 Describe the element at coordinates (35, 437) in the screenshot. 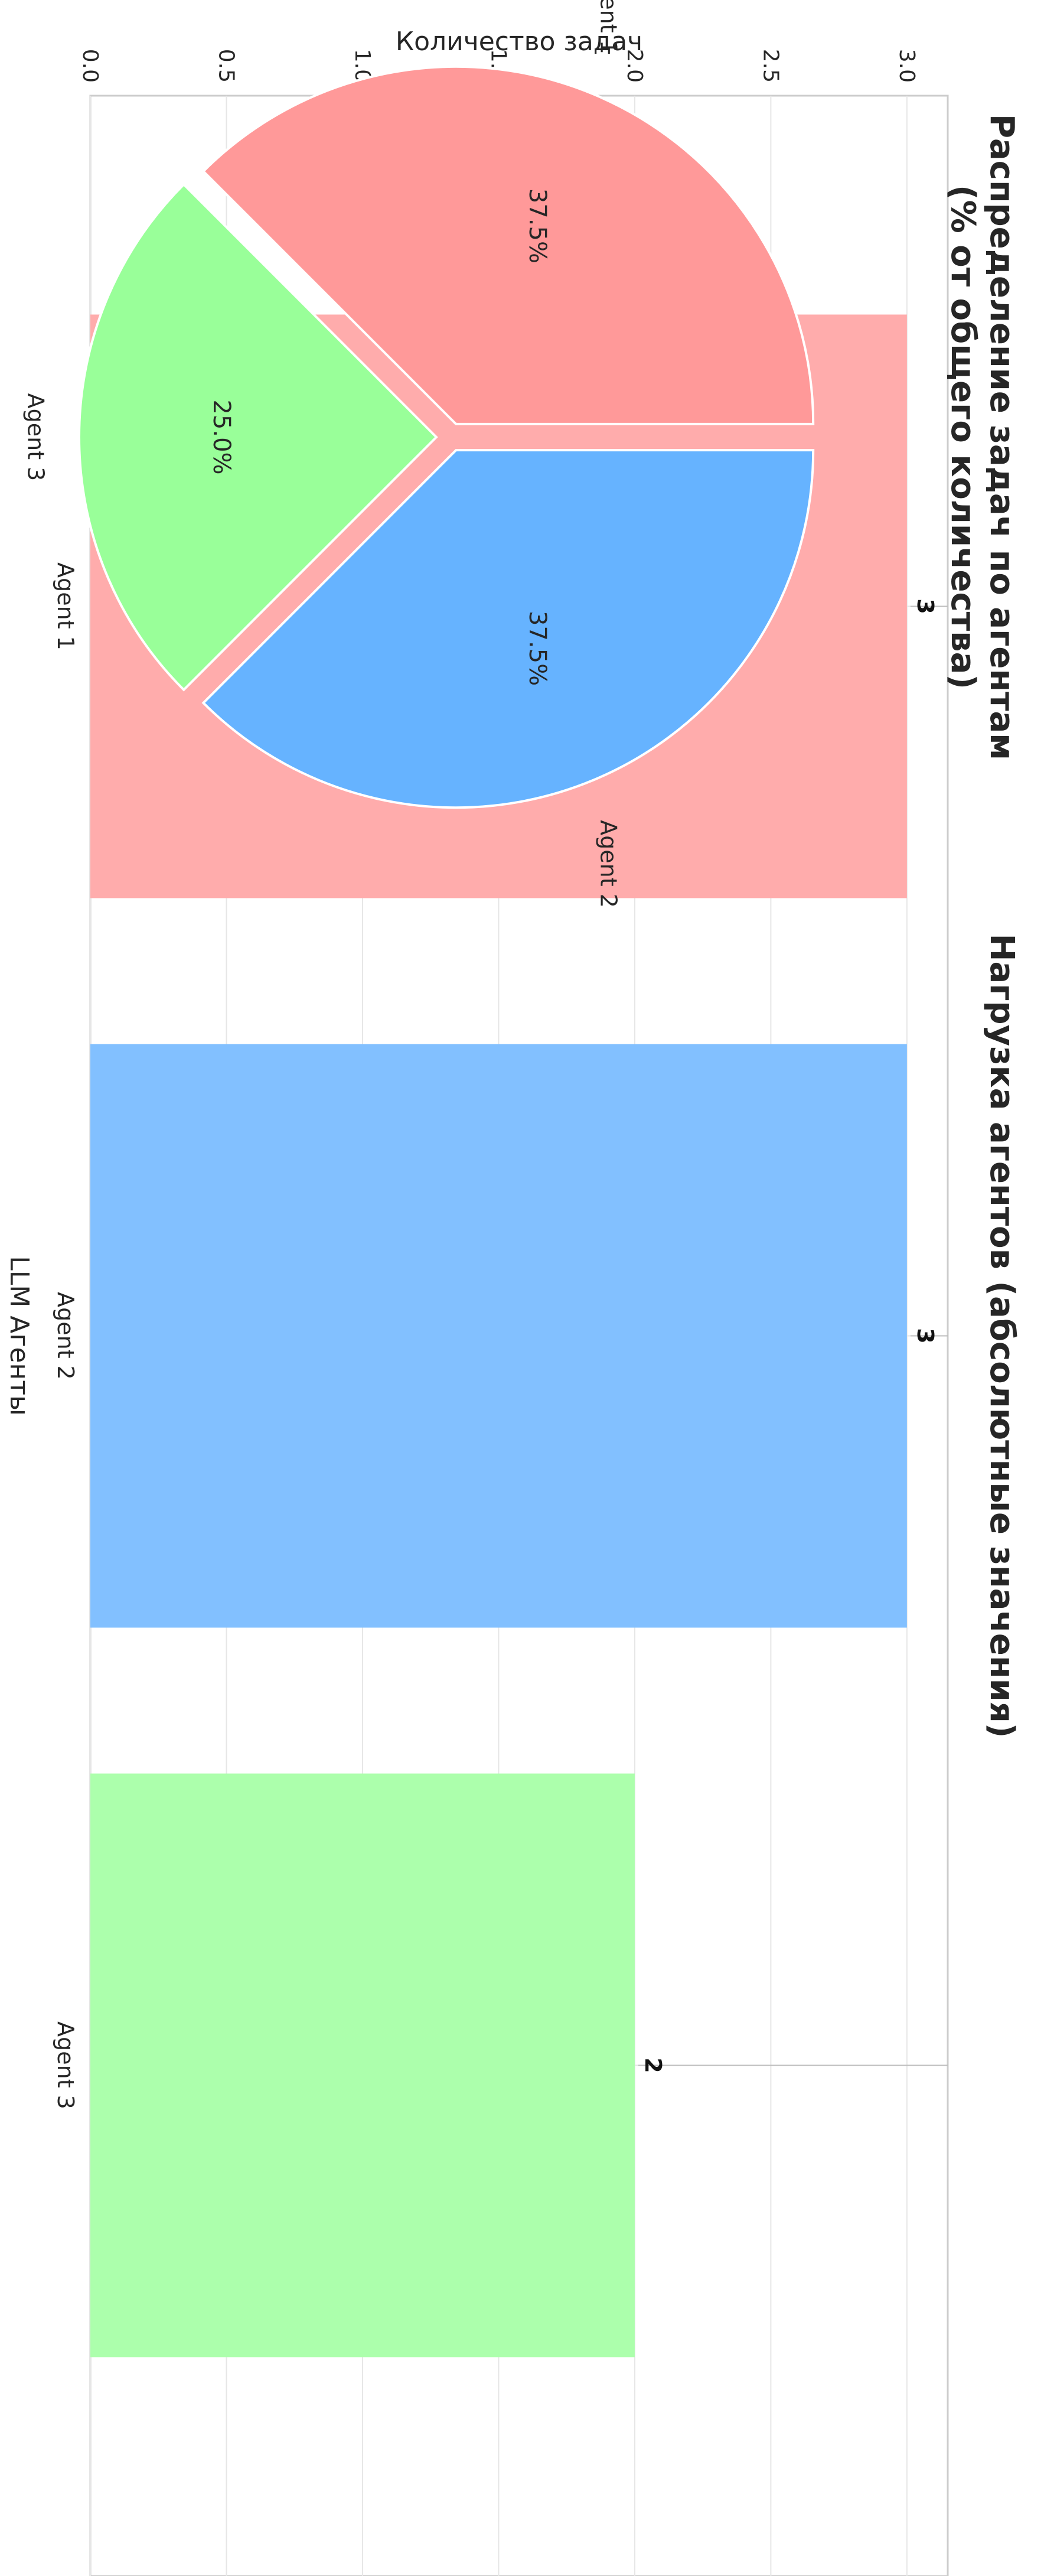

I see `pie-slice-label: Agent 3` at that location.